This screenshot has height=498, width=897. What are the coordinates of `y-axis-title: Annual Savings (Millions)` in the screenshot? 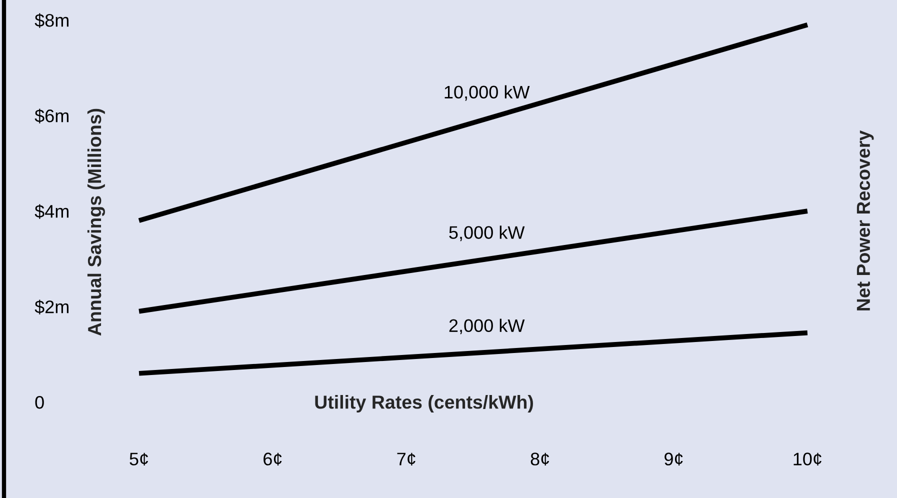 It's located at (96, 222).